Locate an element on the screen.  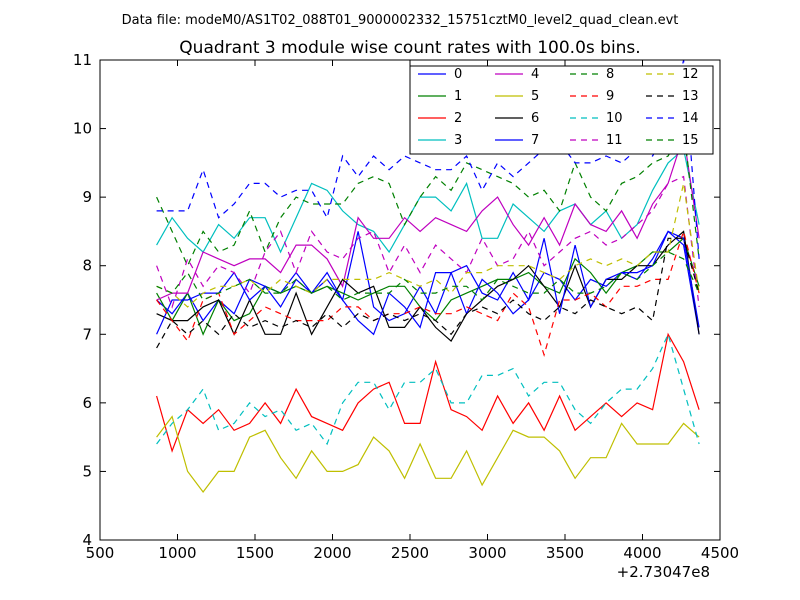
x-tick-label: 2500 is located at coordinates (410, 553).